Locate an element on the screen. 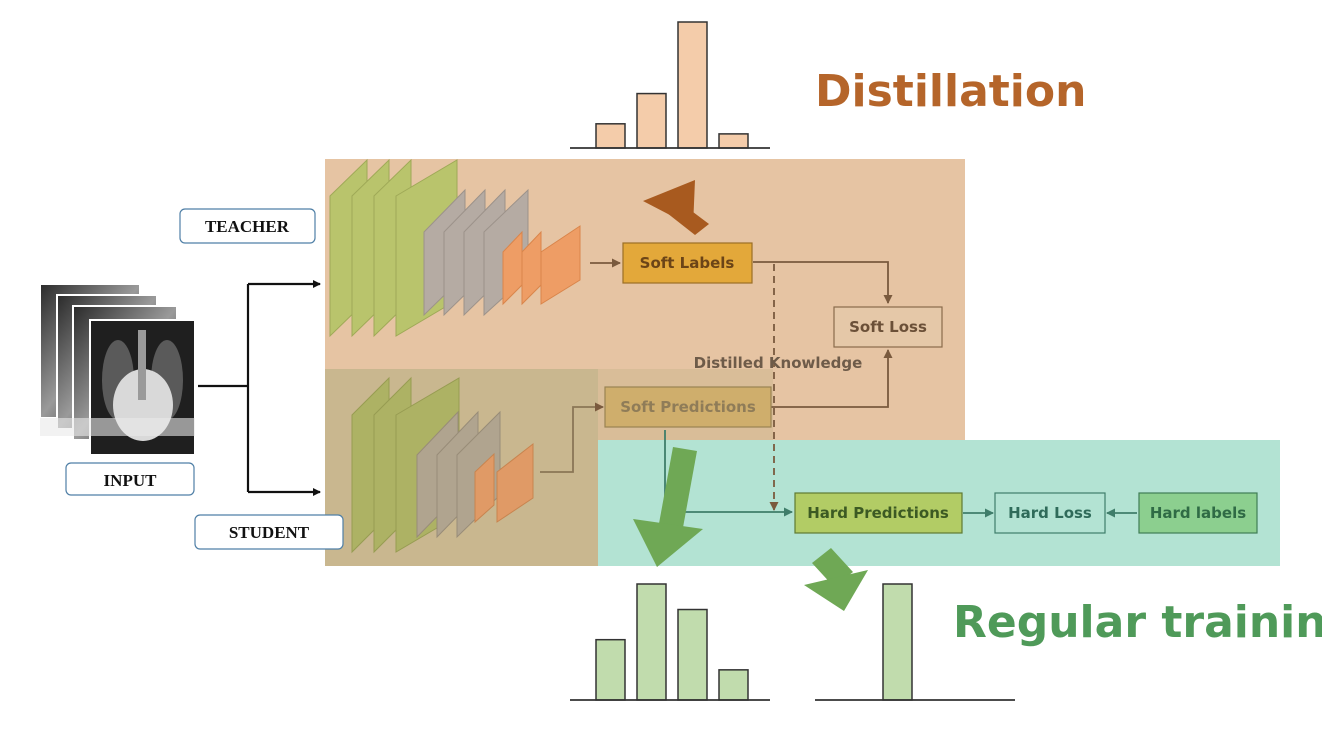 The height and width of the screenshot is (736, 1322). distillation-heading: Distillation is located at coordinates (950, 91).